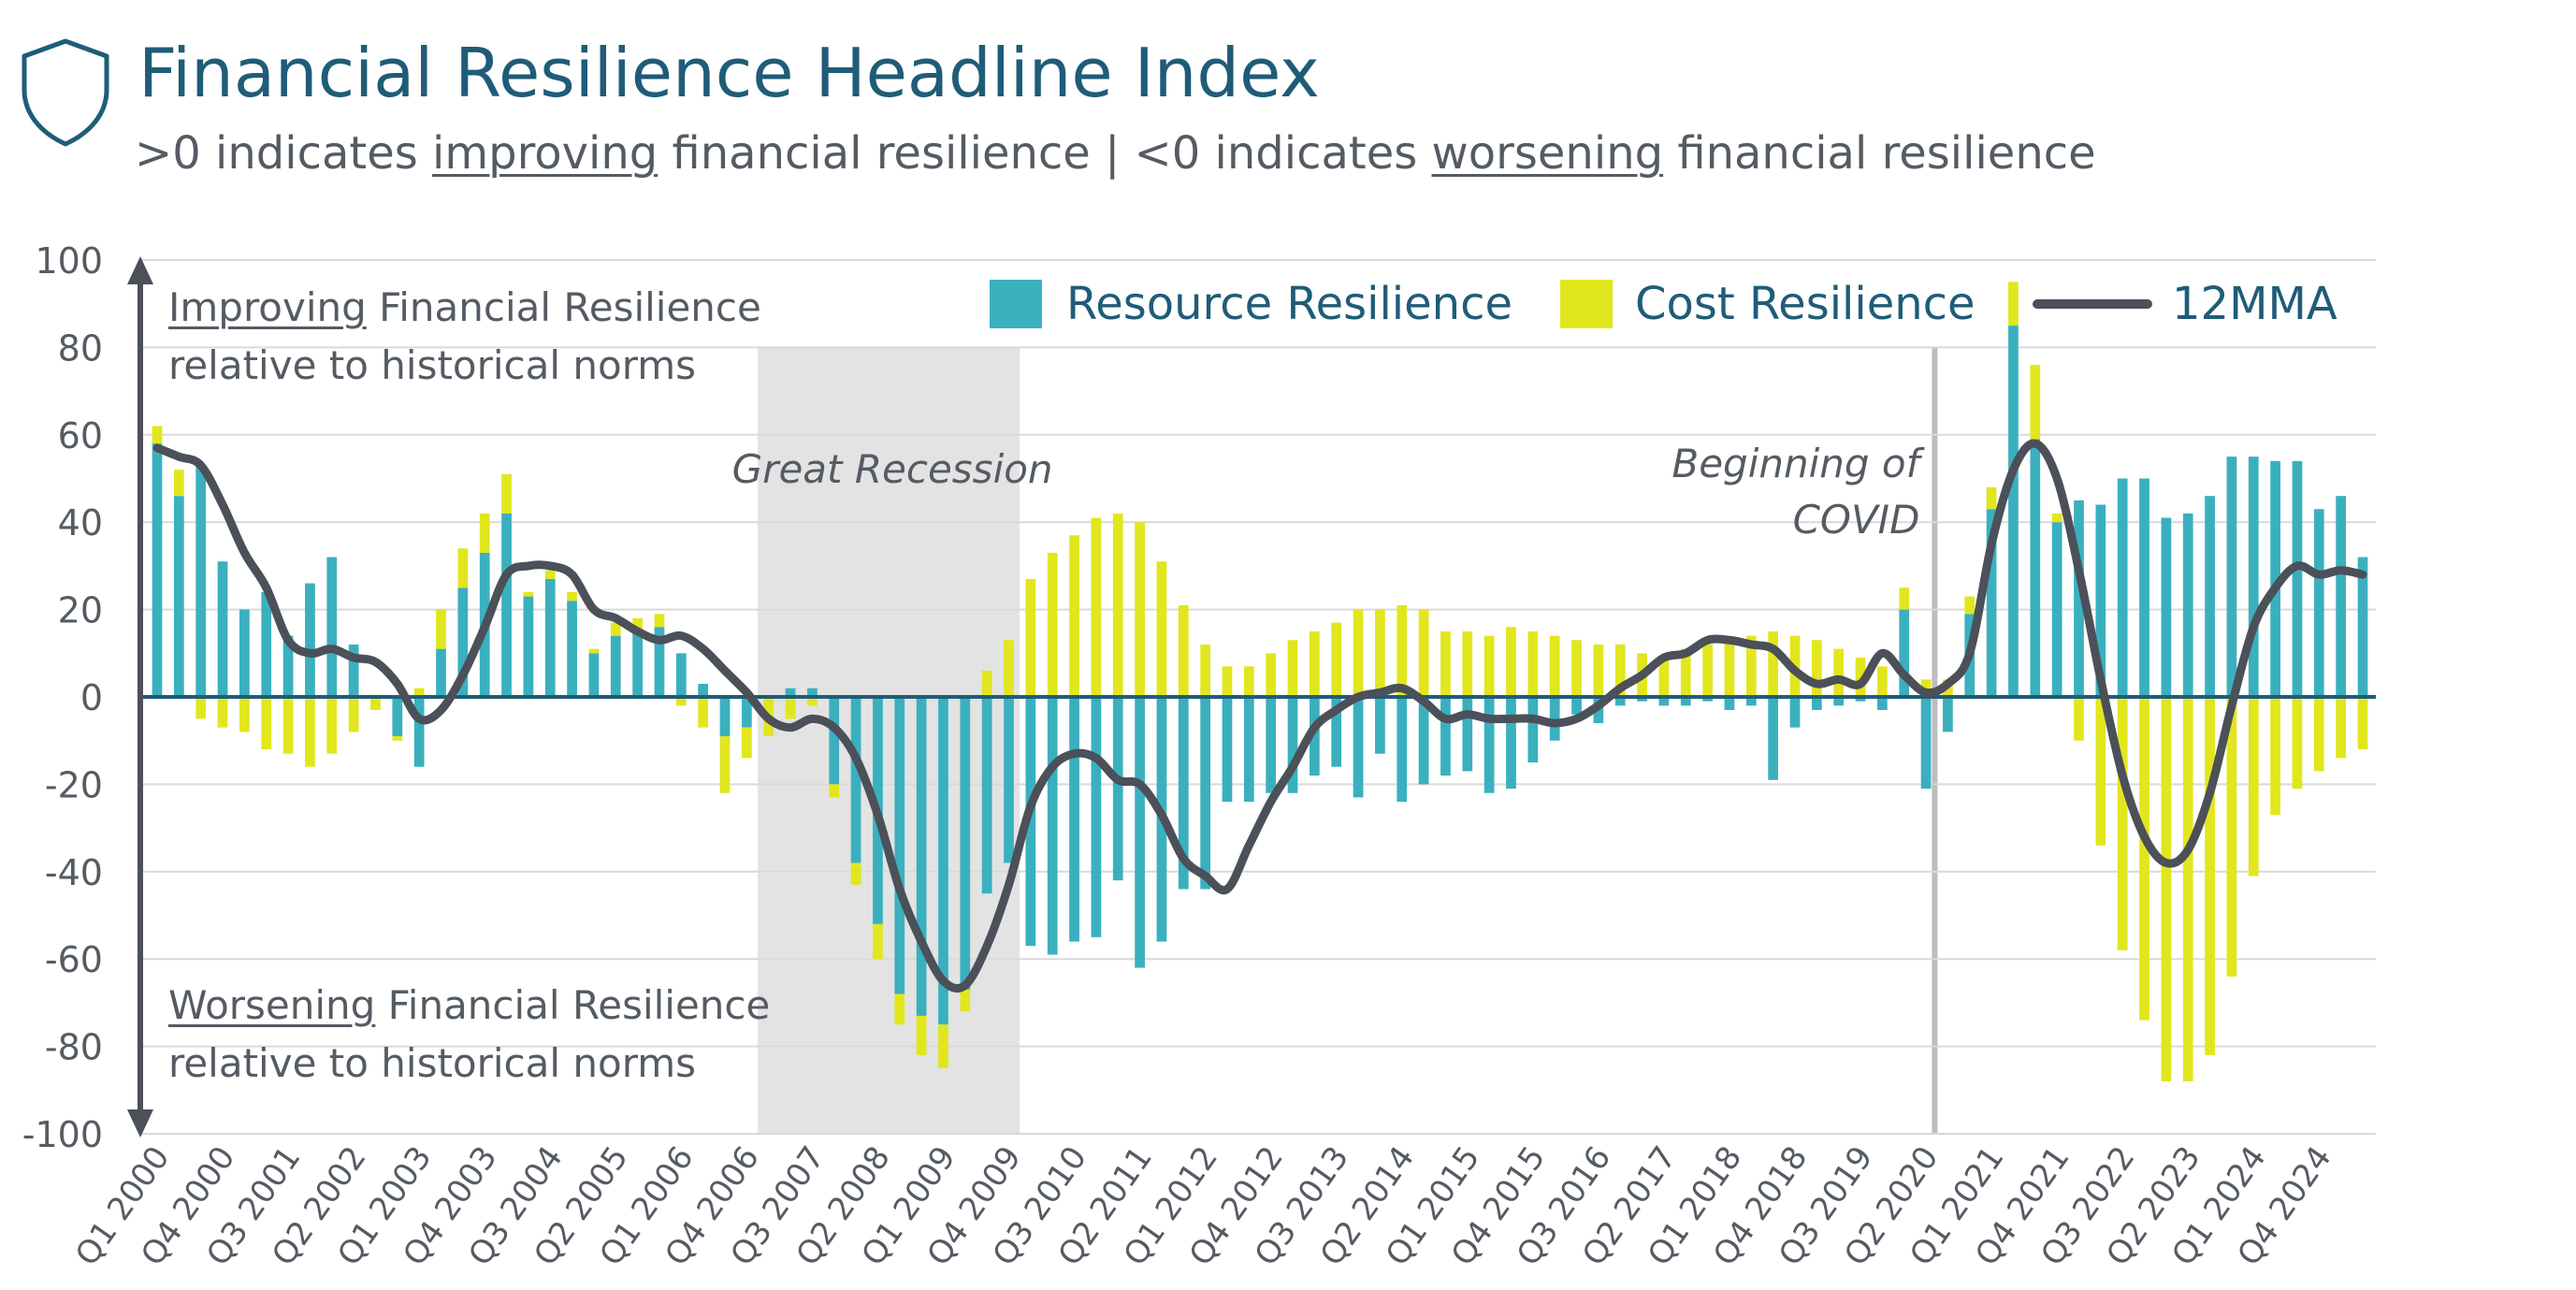  Describe the element at coordinates (80, 436) in the screenshot. I see `y-tick-label: 60` at that location.